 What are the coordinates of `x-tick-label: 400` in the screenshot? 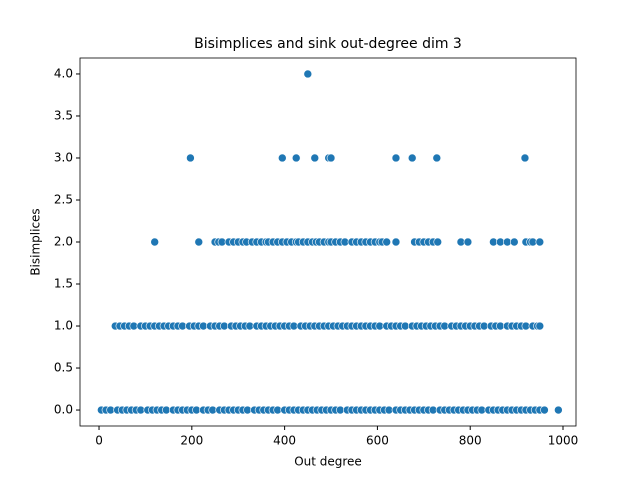 It's located at (284, 441).